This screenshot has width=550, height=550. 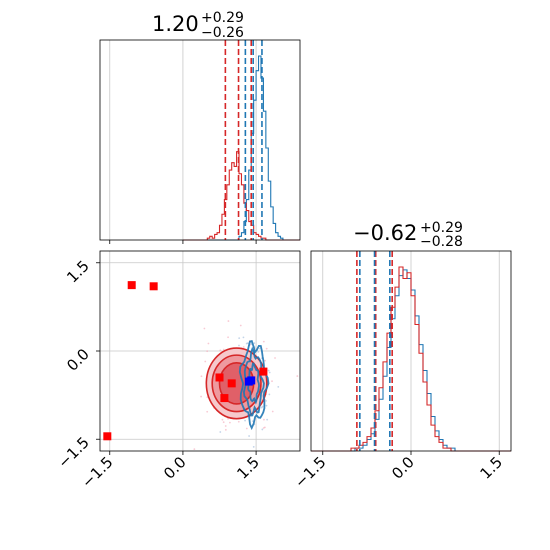 What do you see at coordinates (78, 360) in the screenshot?
I see `joint-ytick-label-1: 0.0` at bounding box center [78, 360].